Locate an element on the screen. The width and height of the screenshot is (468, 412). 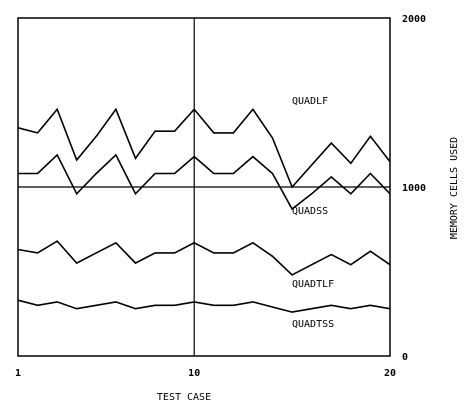
series-line-quadss is located at coordinates (204, 182).